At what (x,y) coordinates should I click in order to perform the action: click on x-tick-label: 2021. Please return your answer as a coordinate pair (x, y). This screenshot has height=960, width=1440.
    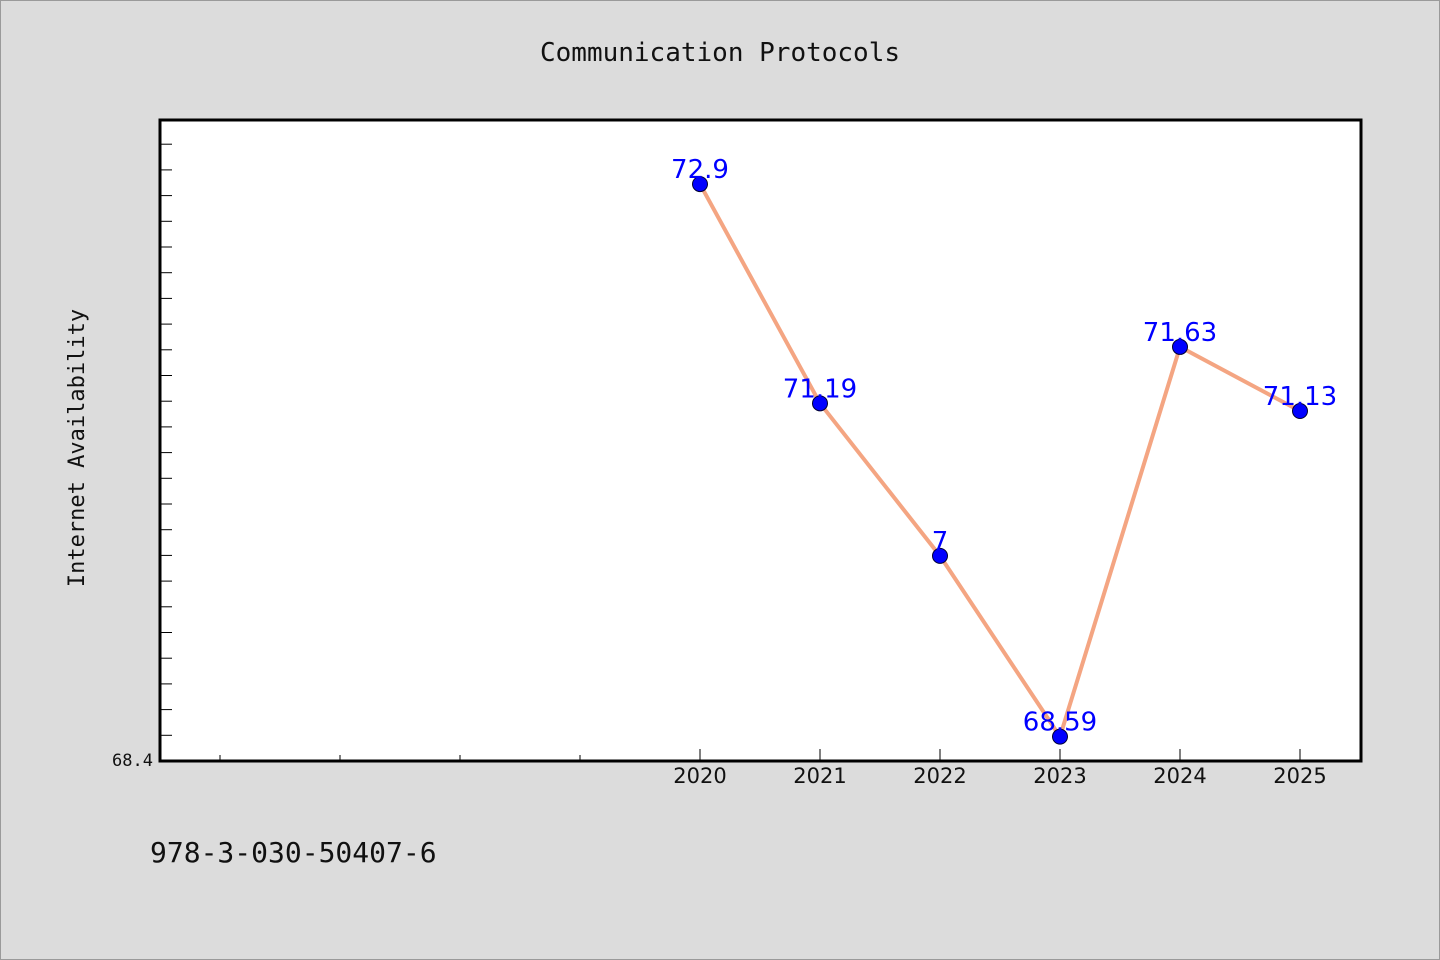
    Looking at the image, I should click on (819, 776).